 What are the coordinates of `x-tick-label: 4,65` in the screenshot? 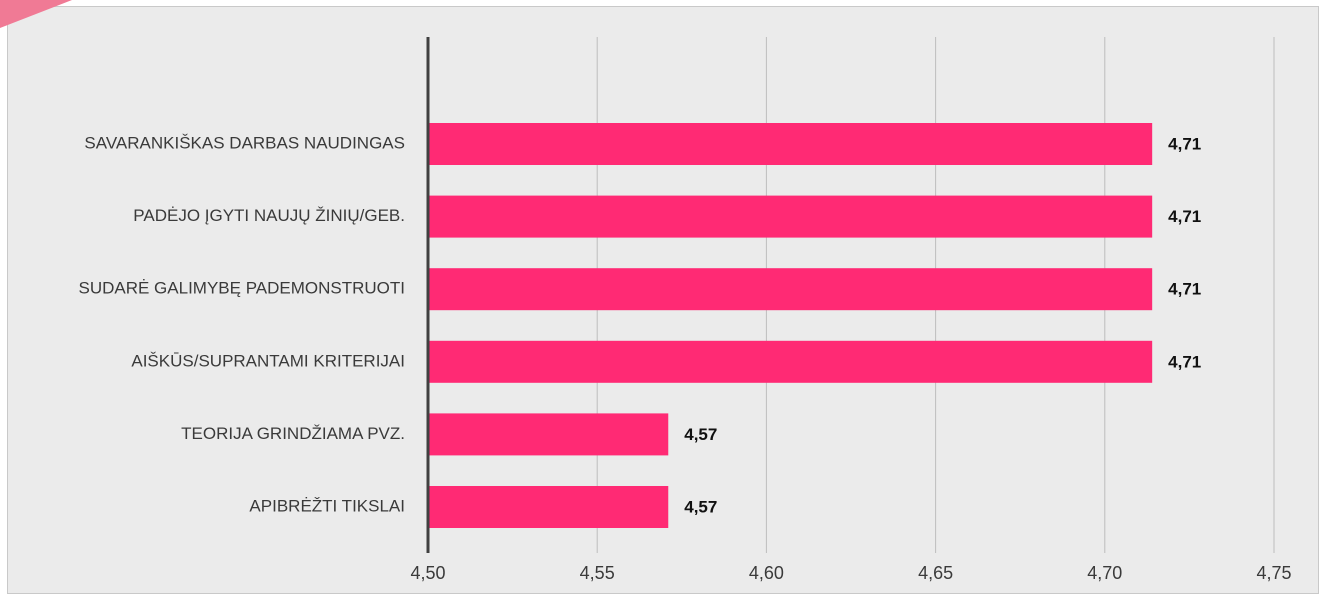 It's located at (935, 573).